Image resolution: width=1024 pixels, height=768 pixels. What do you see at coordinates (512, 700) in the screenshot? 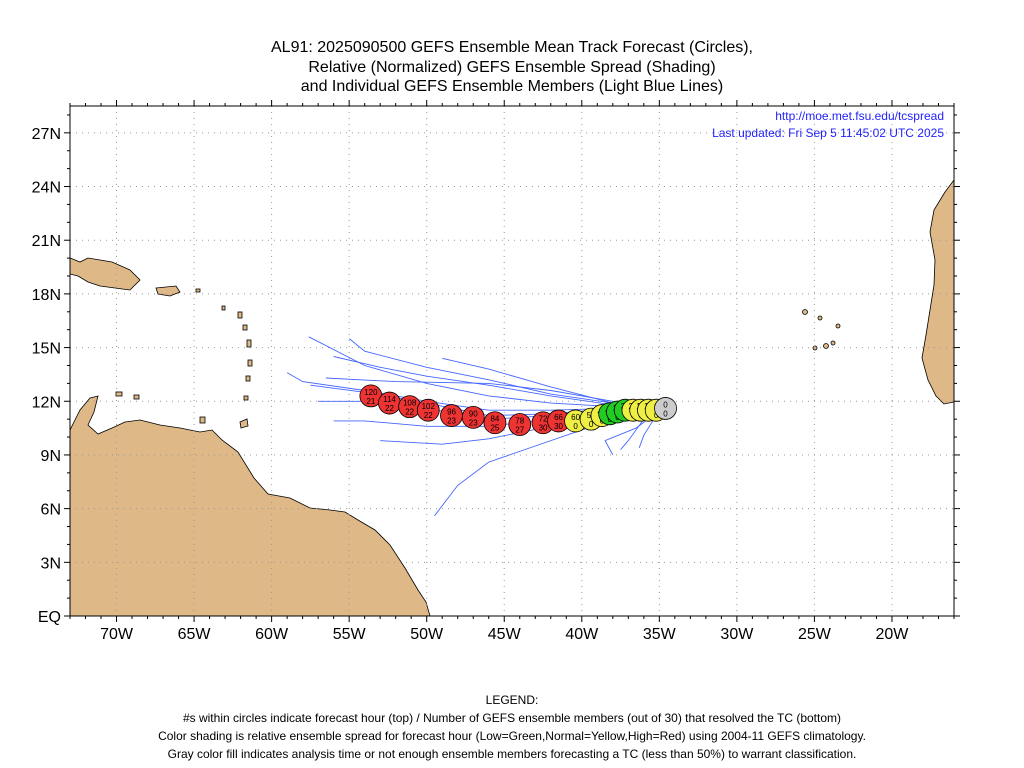
I see `legend-heading: LEGEND:` at bounding box center [512, 700].